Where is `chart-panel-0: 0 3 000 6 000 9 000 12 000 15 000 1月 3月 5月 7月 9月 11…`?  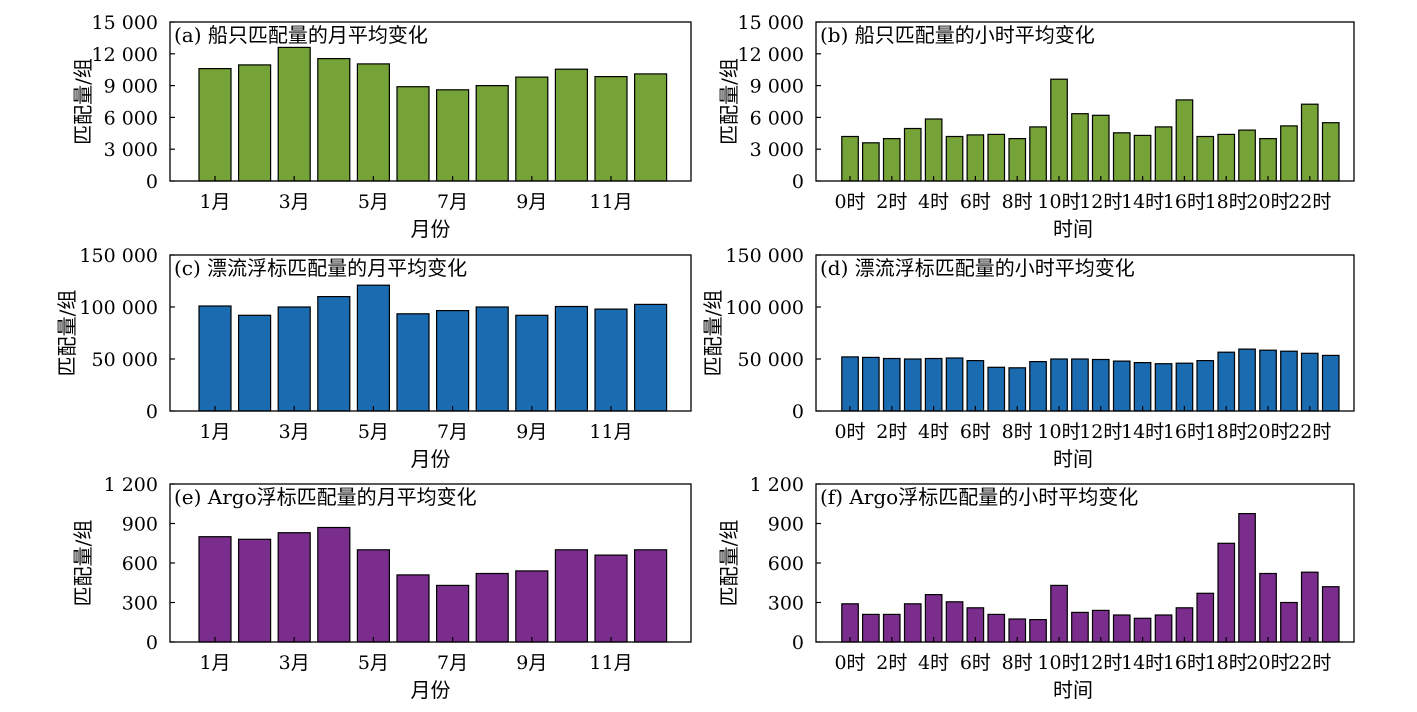 chart-panel-0: 0 3 000 6 000 9 000 12 000 15 000 1月 3月 5月 7月 9月 11… is located at coordinates (381, 126).